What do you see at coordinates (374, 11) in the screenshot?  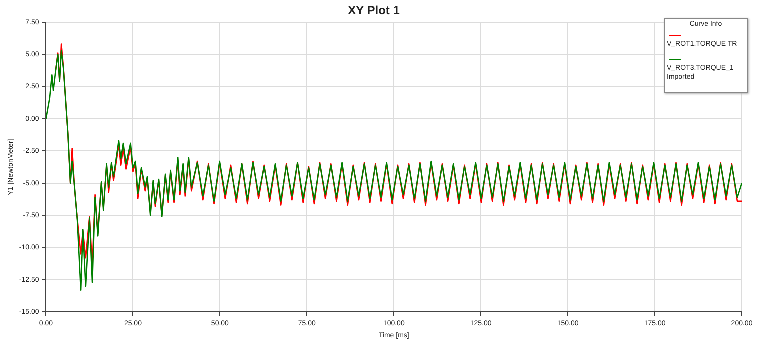 I see `chart-title: XY Plot 1` at bounding box center [374, 11].